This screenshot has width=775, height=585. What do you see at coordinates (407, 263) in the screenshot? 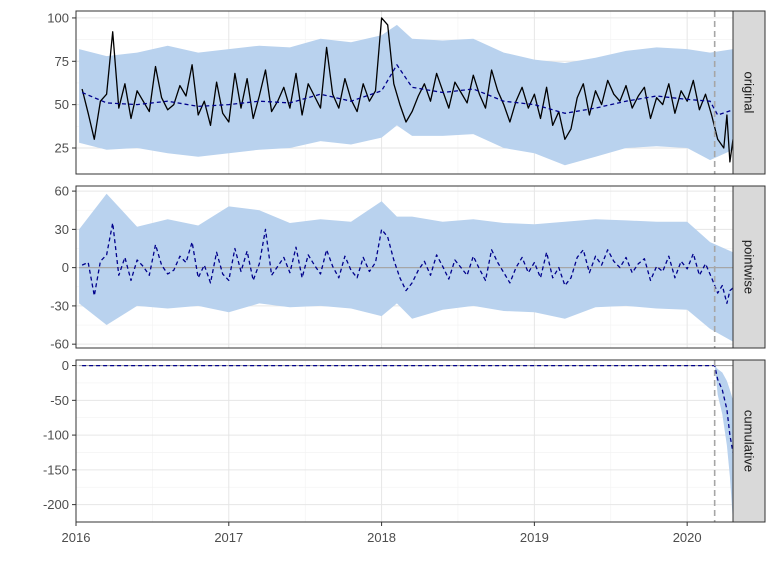
I see `prediction-series-line` at bounding box center [407, 263].